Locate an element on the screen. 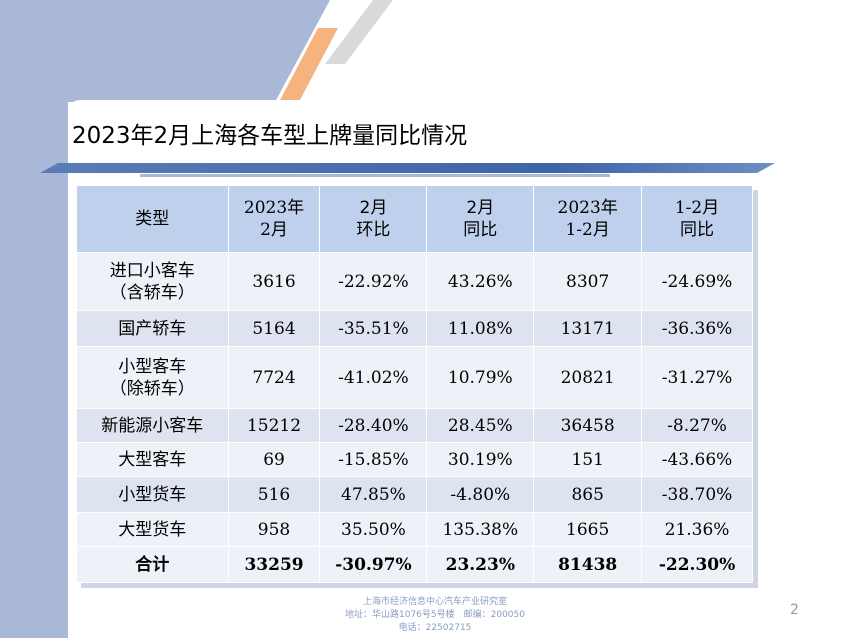 The image size is (850, 638). cell-yoy: -4.80% is located at coordinates (480, 494).